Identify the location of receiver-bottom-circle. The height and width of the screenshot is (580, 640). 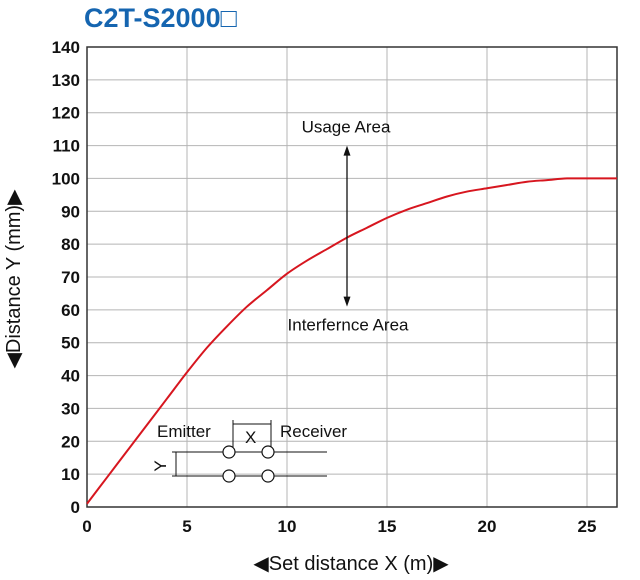
(268, 476).